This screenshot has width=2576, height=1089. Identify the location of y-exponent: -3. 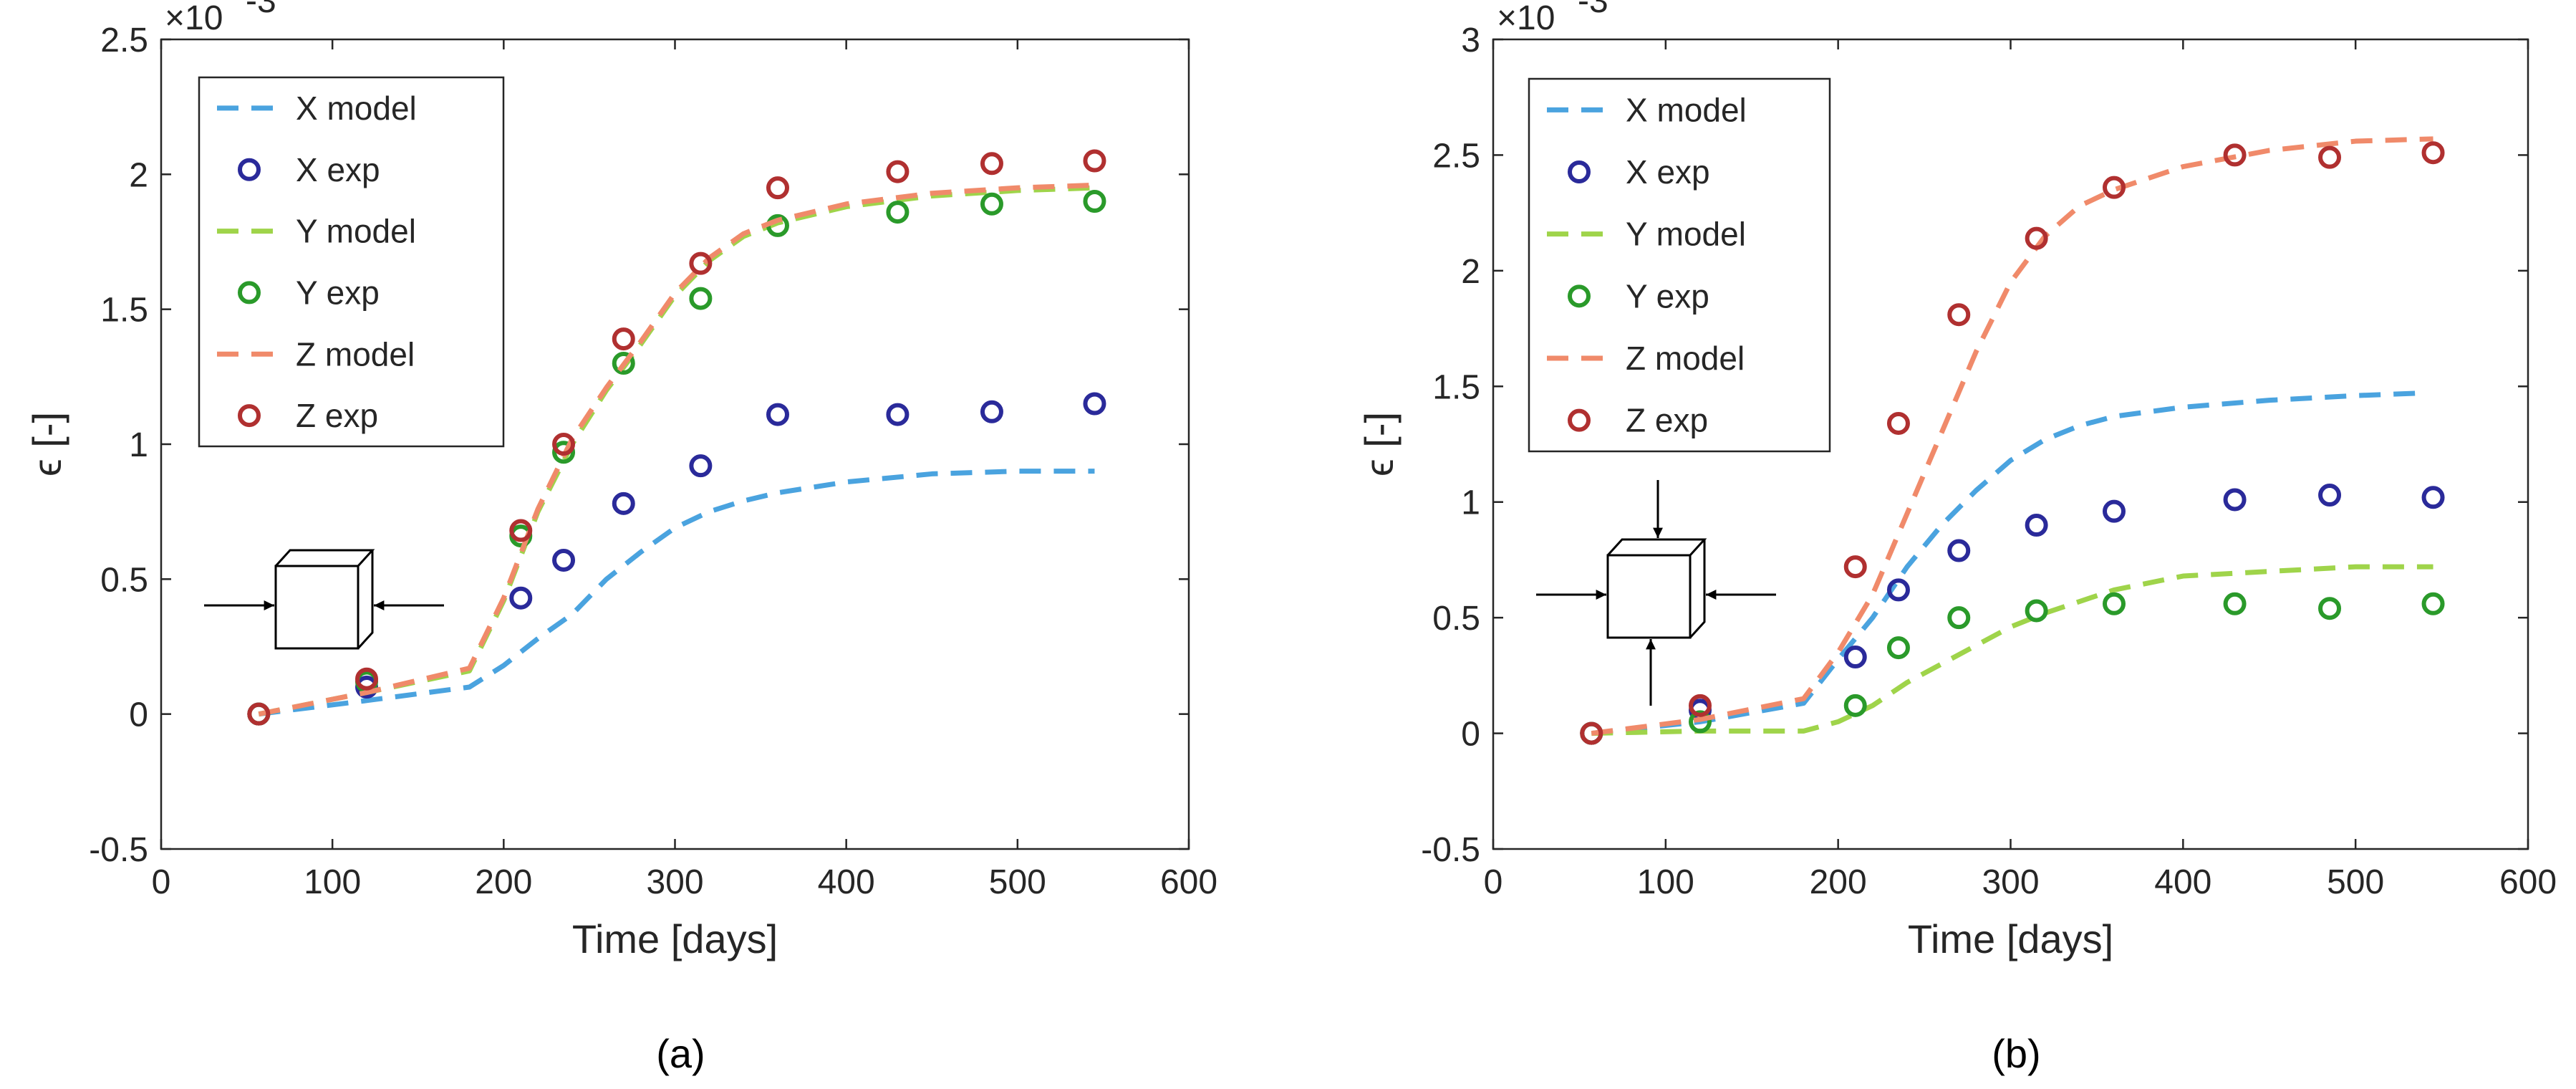
(1593, 10).